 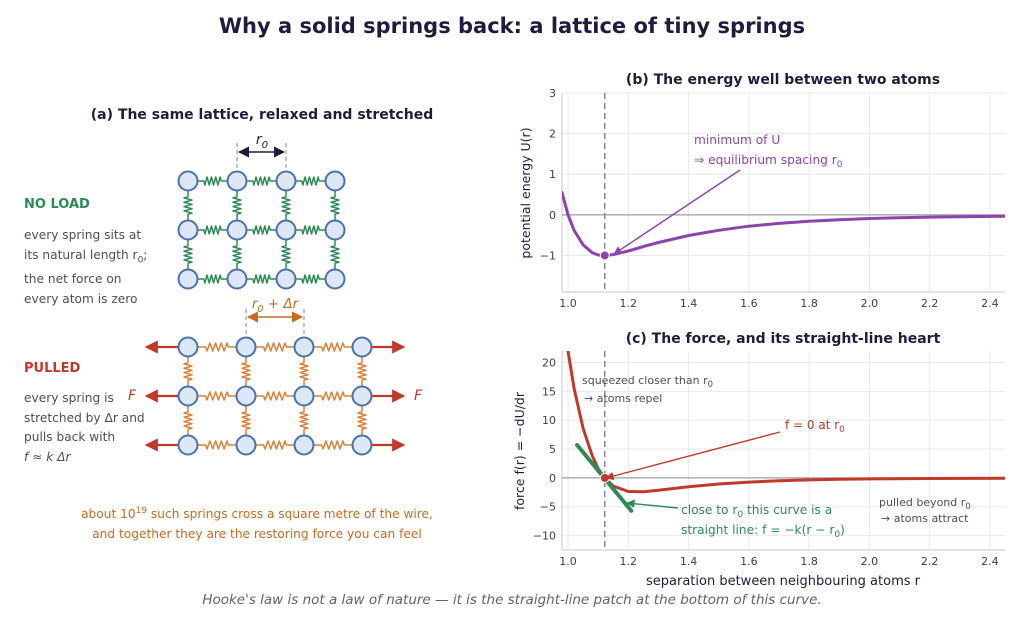 What do you see at coordinates (925, 504) in the screenshot?
I see `attract-annotation-line1: pulled beyond r0` at bounding box center [925, 504].